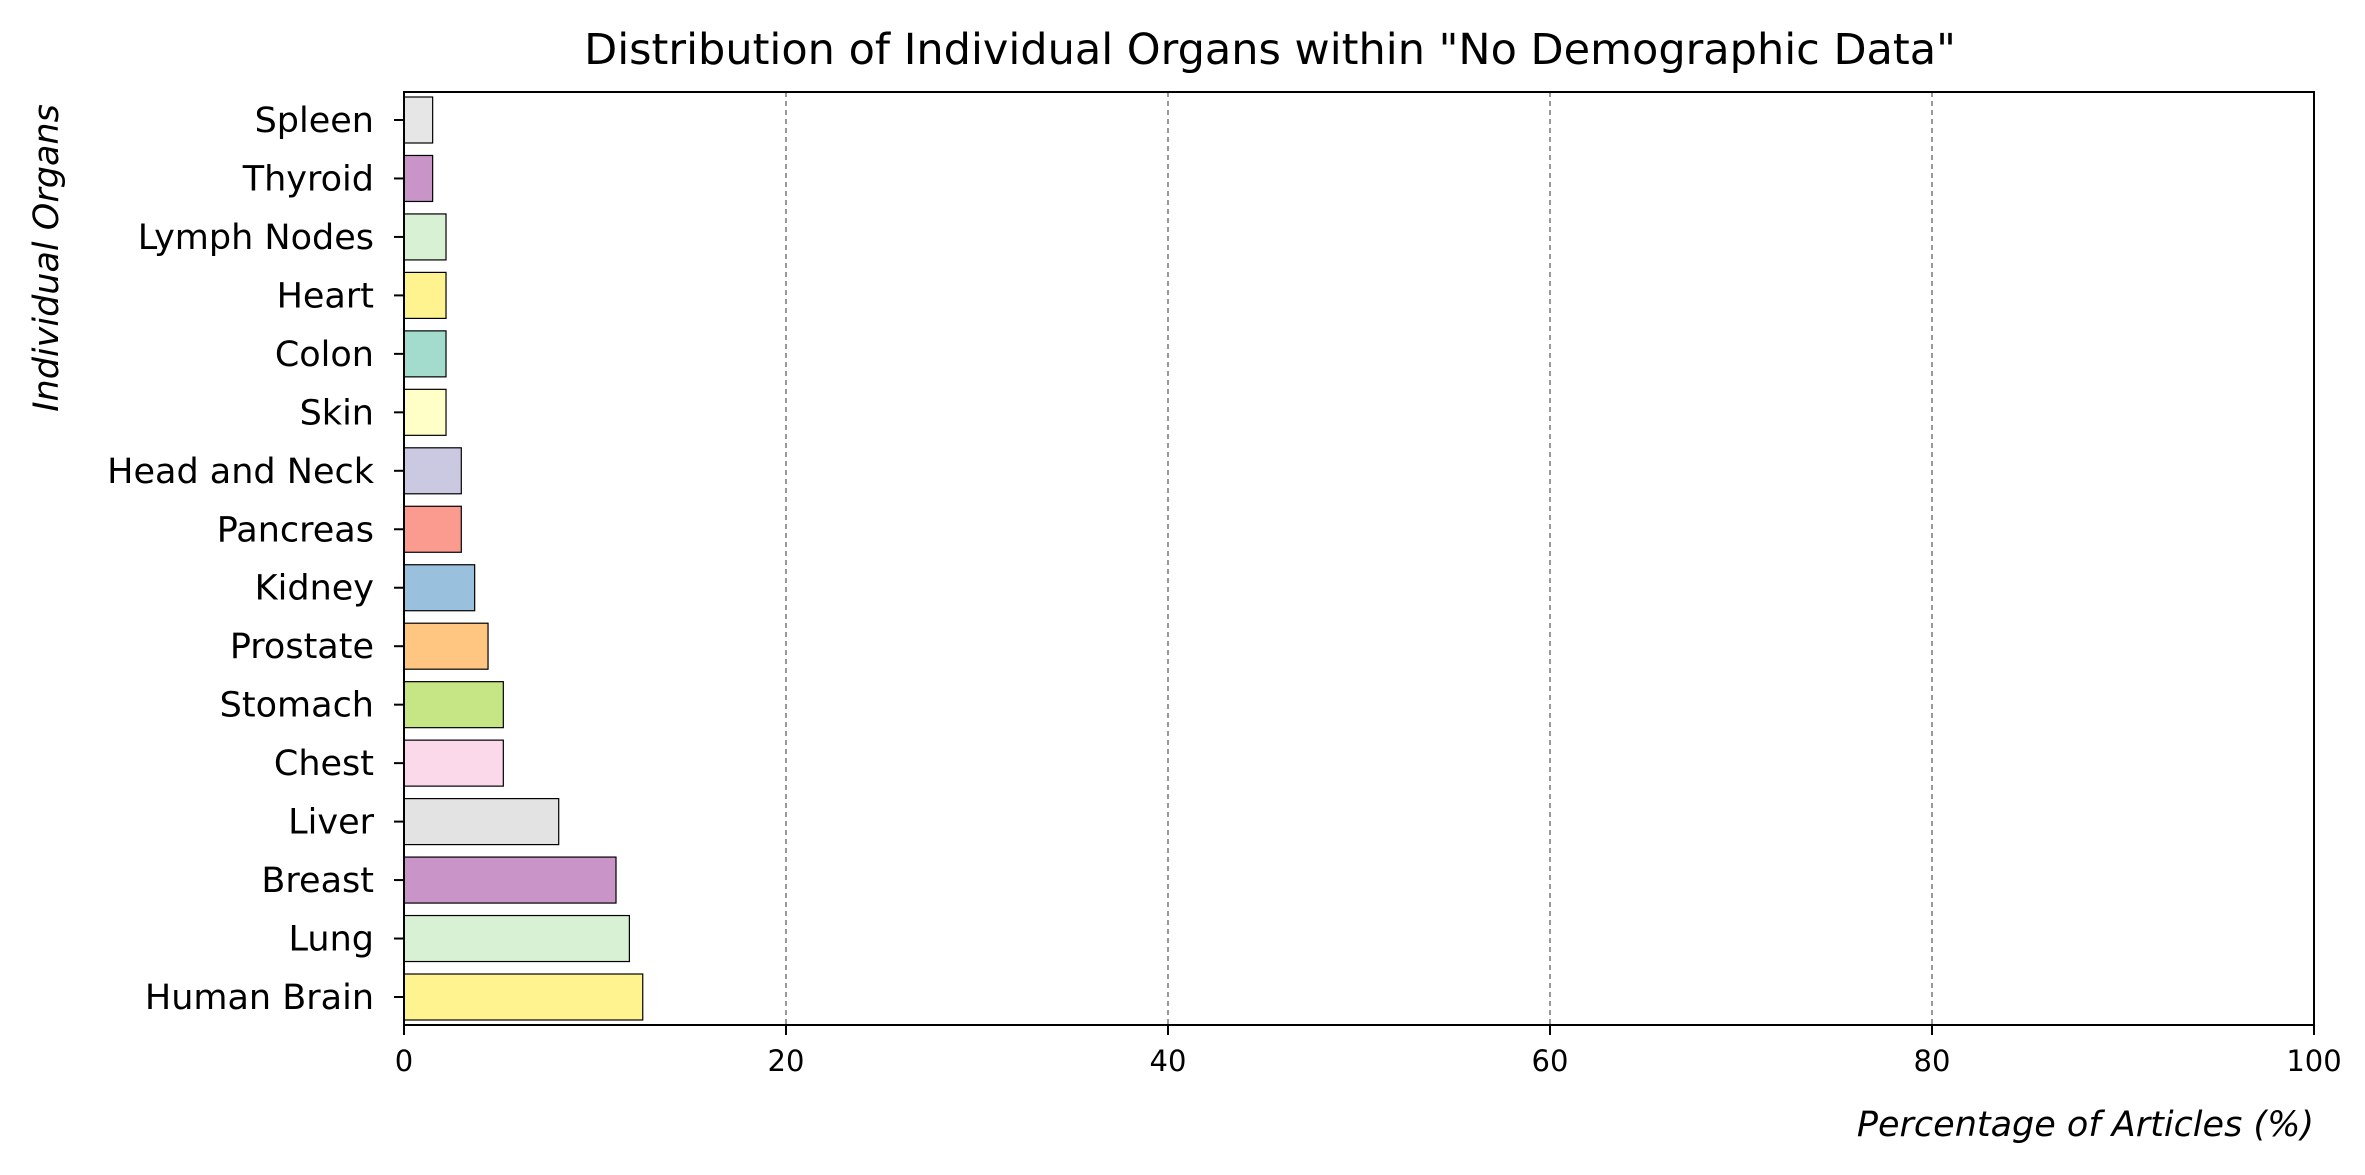  I want to click on y-tick-label: Pancreas, so click(295, 530).